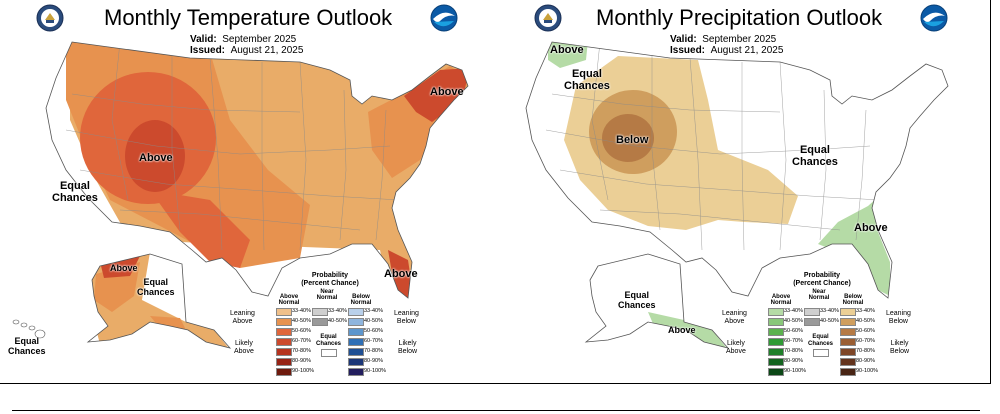  I want to click on legend-swatch-label-below: 90-100%, so click(375, 371).